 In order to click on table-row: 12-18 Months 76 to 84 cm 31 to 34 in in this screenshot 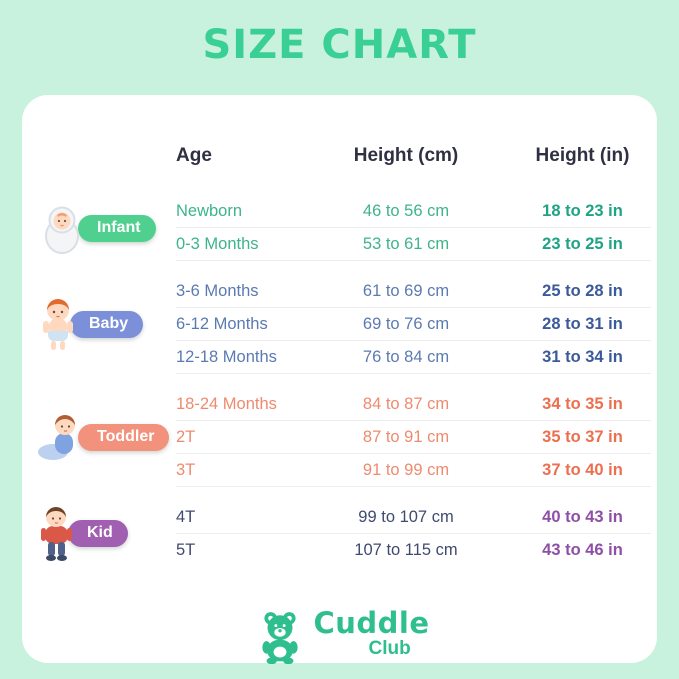, I will do `click(413, 357)`.